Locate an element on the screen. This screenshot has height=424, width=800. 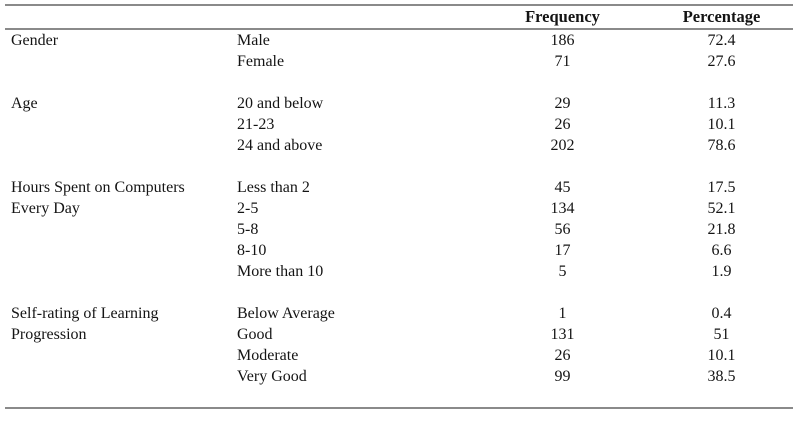
cell-percentage: 0.4 is located at coordinates (721, 313).